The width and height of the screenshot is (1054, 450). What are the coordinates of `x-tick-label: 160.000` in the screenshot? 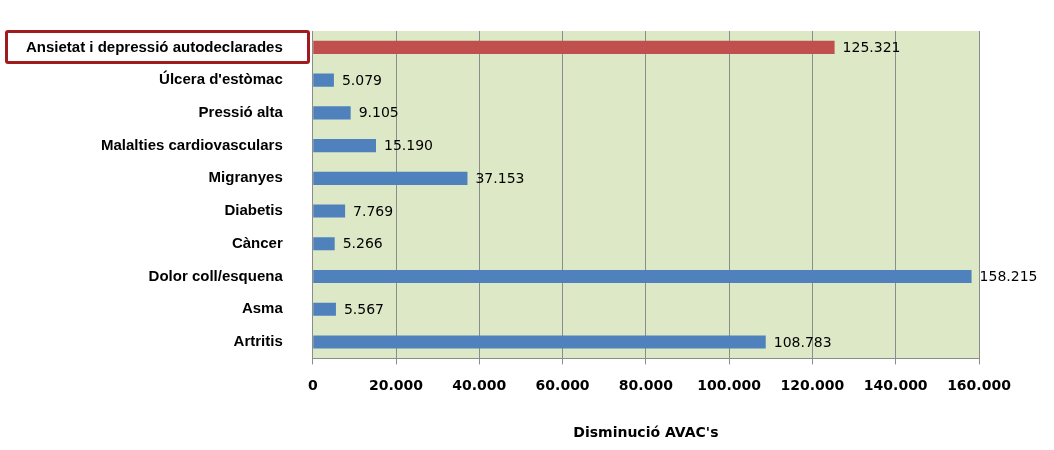 It's located at (979, 385).